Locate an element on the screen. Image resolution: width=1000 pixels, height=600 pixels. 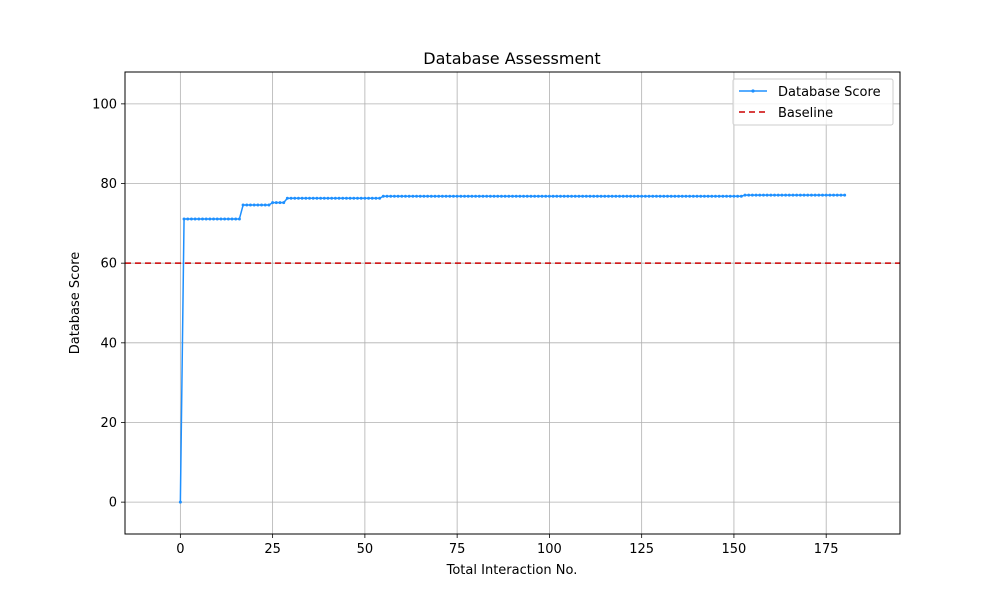
x-axis-label: Total Interaction No. is located at coordinates (512, 570).